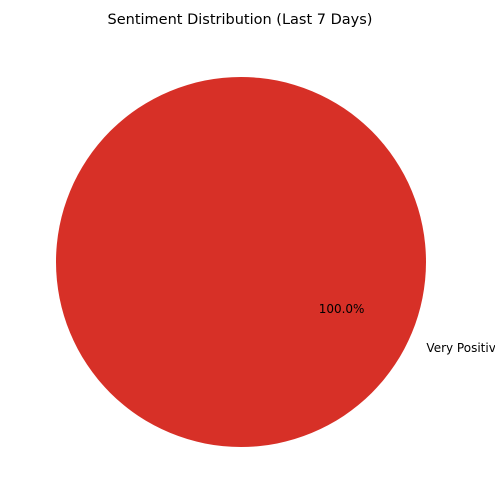 This screenshot has height=504, width=495. Describe the element at coordinates (407, 328) in the screenshot. I see `pie-labels: 100.0% Very Positive` at that location.